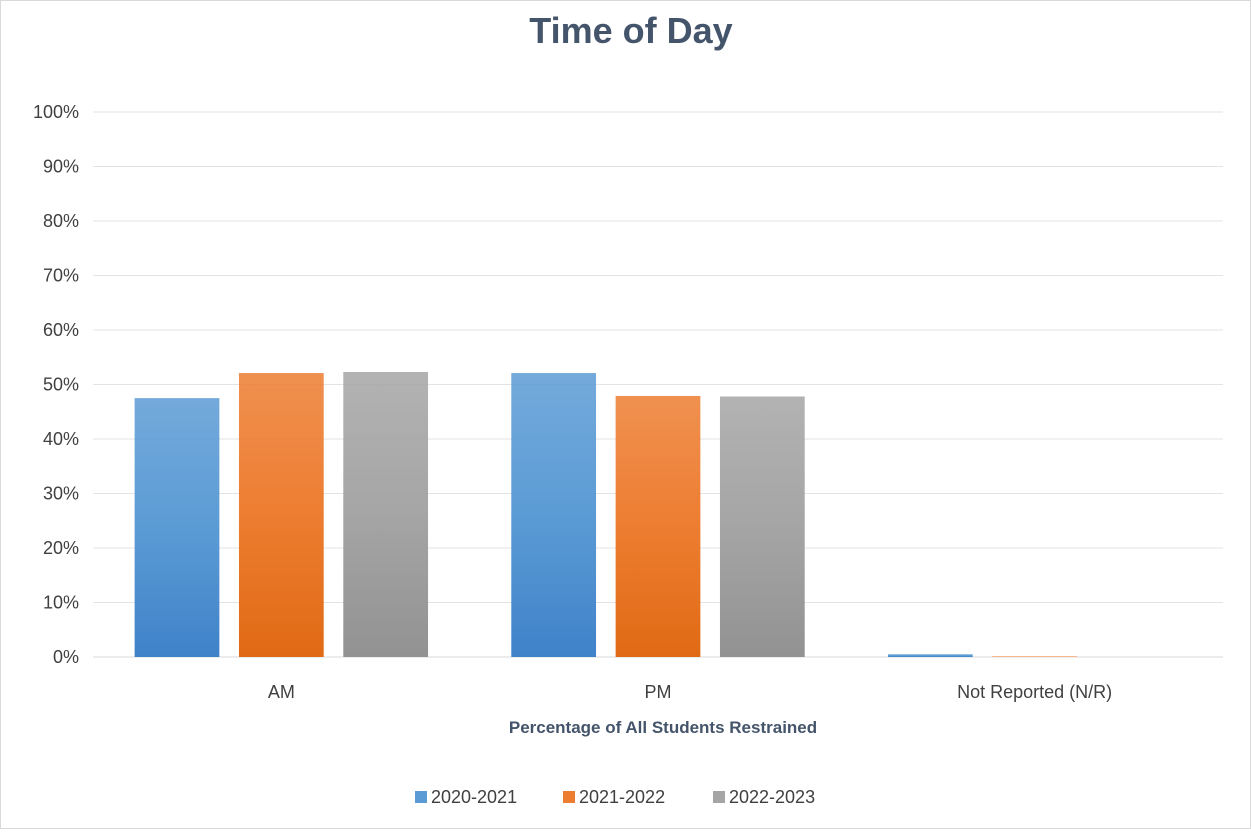  I want to click on bar-2022-2023-AM, so click(386, 514).